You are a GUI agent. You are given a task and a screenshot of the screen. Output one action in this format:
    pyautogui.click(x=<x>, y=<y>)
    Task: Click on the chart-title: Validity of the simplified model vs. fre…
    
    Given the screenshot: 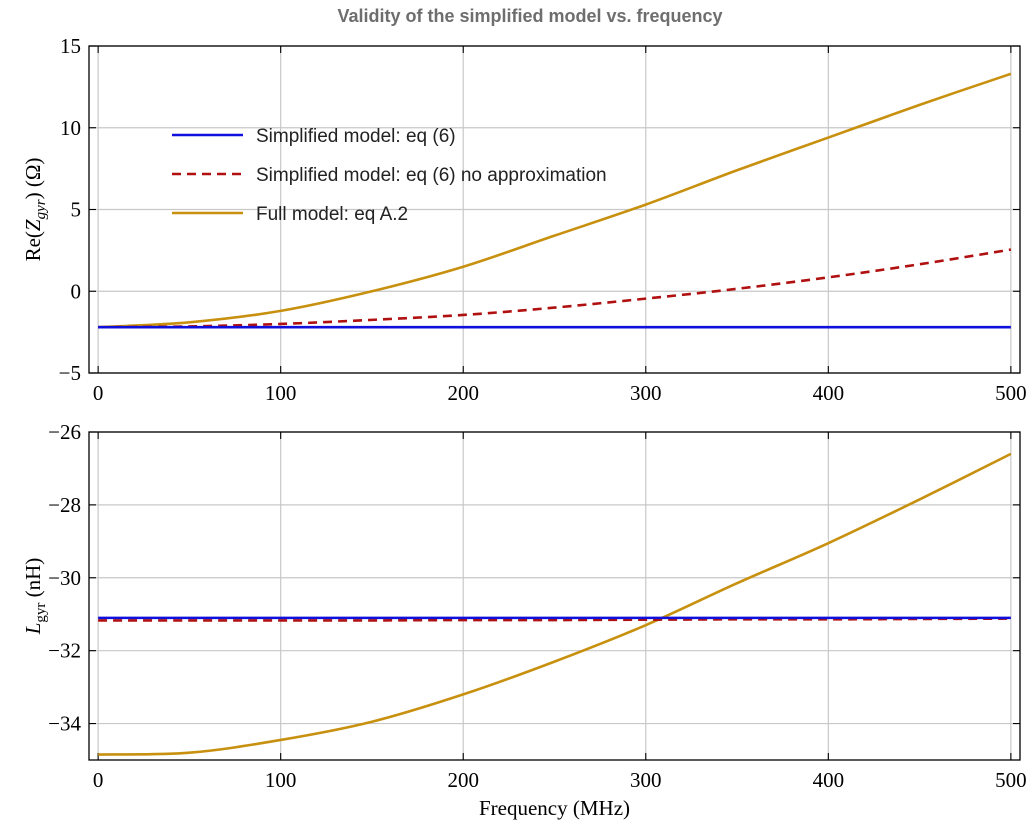 What is the action you would take?
    pyautogui.click(x=529, y=16)
    